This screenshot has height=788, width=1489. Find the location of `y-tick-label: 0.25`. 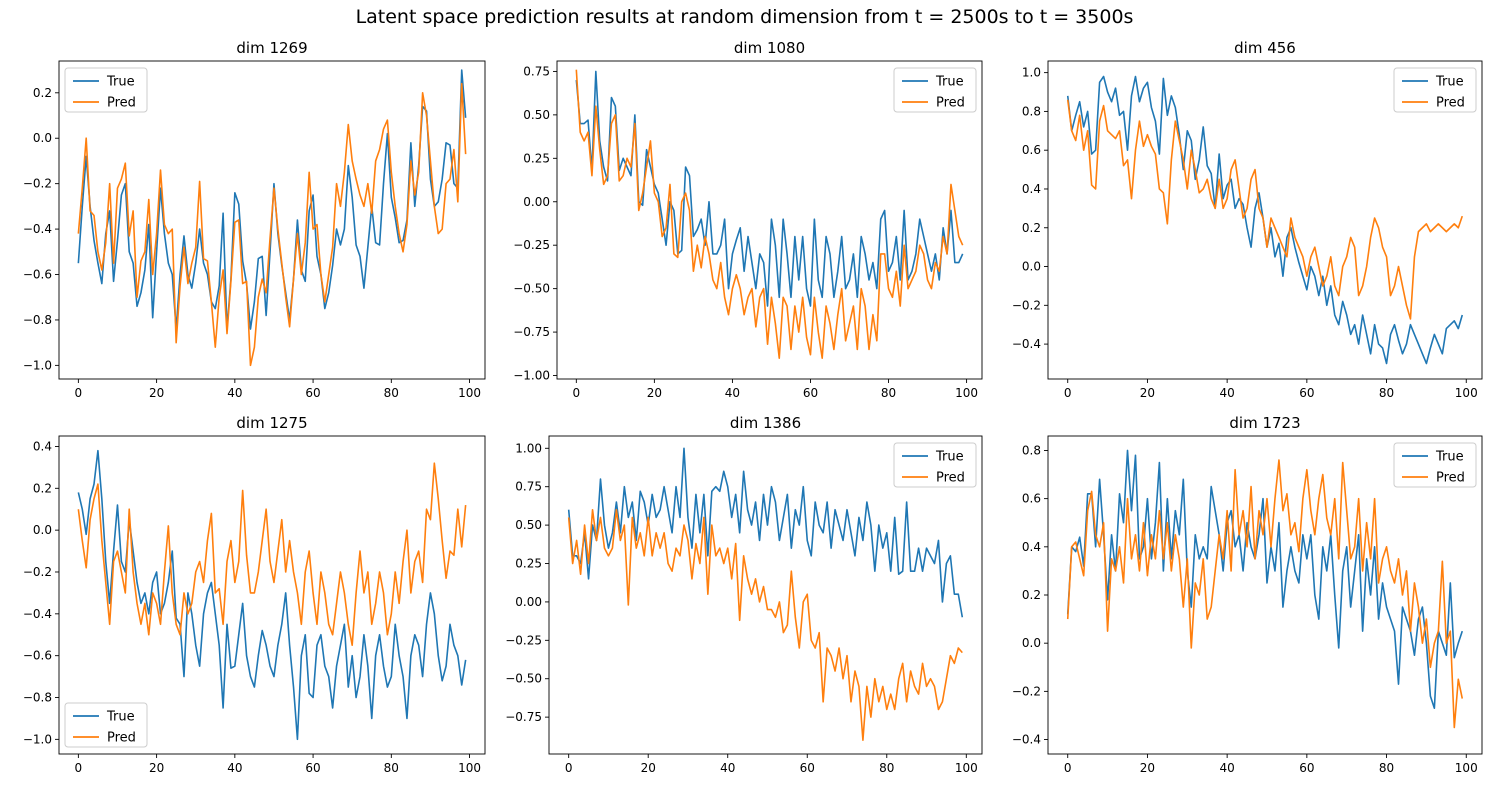

y-tick-label: 0.25 is located at coordinates (528, 564).